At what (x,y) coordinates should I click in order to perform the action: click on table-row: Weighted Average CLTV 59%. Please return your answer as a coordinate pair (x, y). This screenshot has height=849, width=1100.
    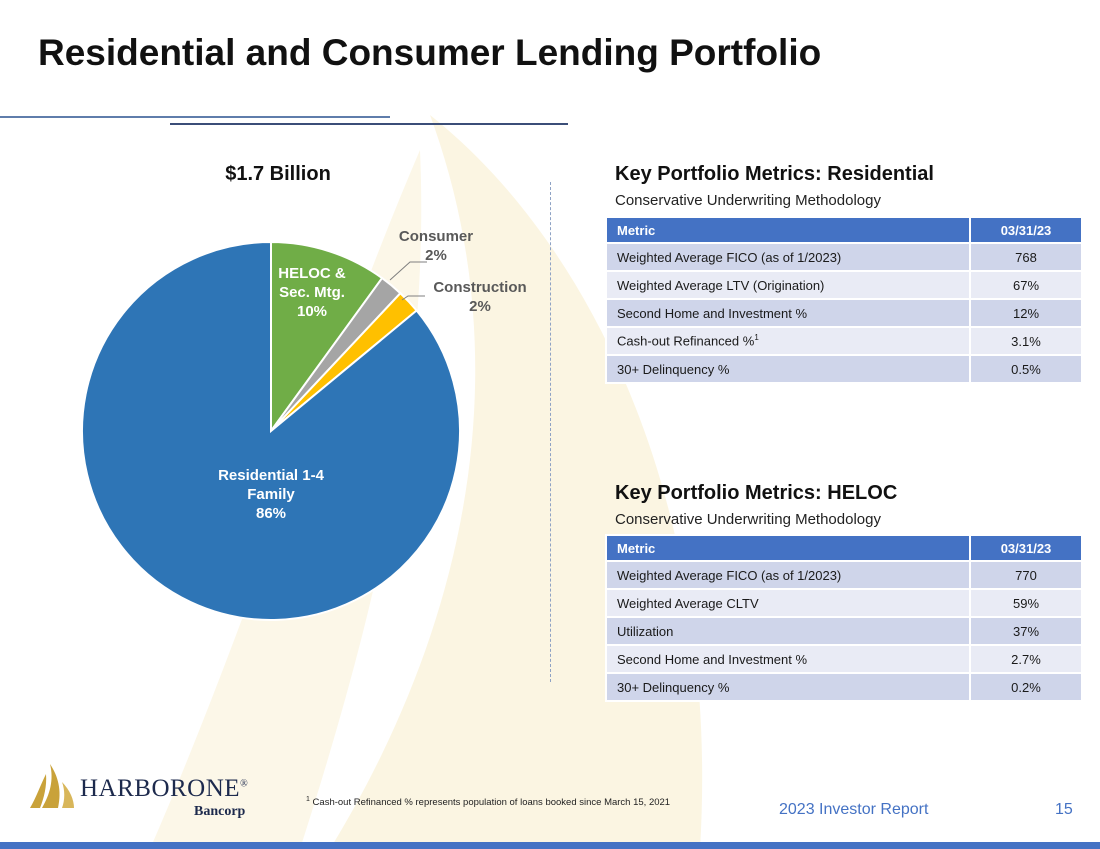
    Looking at the image, I should click on (844, 603).